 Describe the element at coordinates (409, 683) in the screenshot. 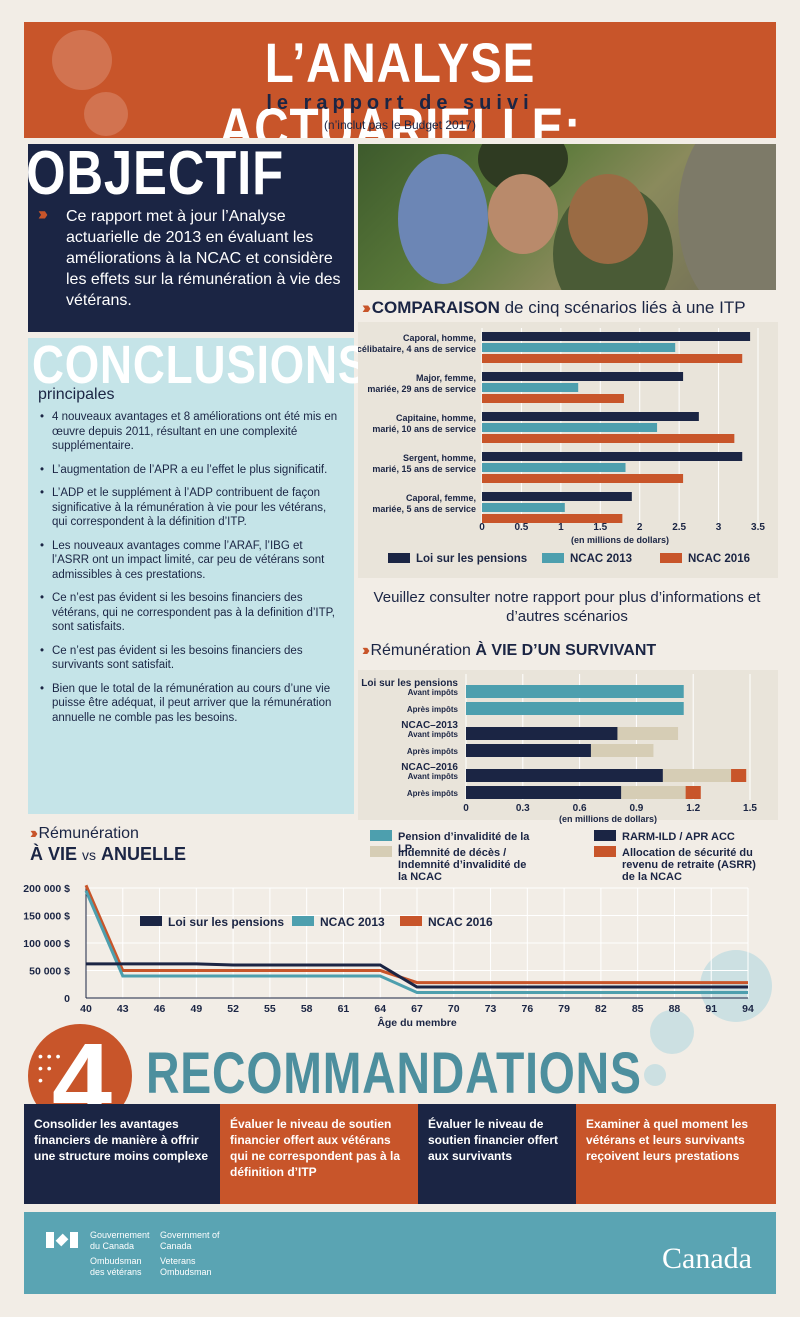

I see `chart2-group-label: Loi sur les pensions` at that location.